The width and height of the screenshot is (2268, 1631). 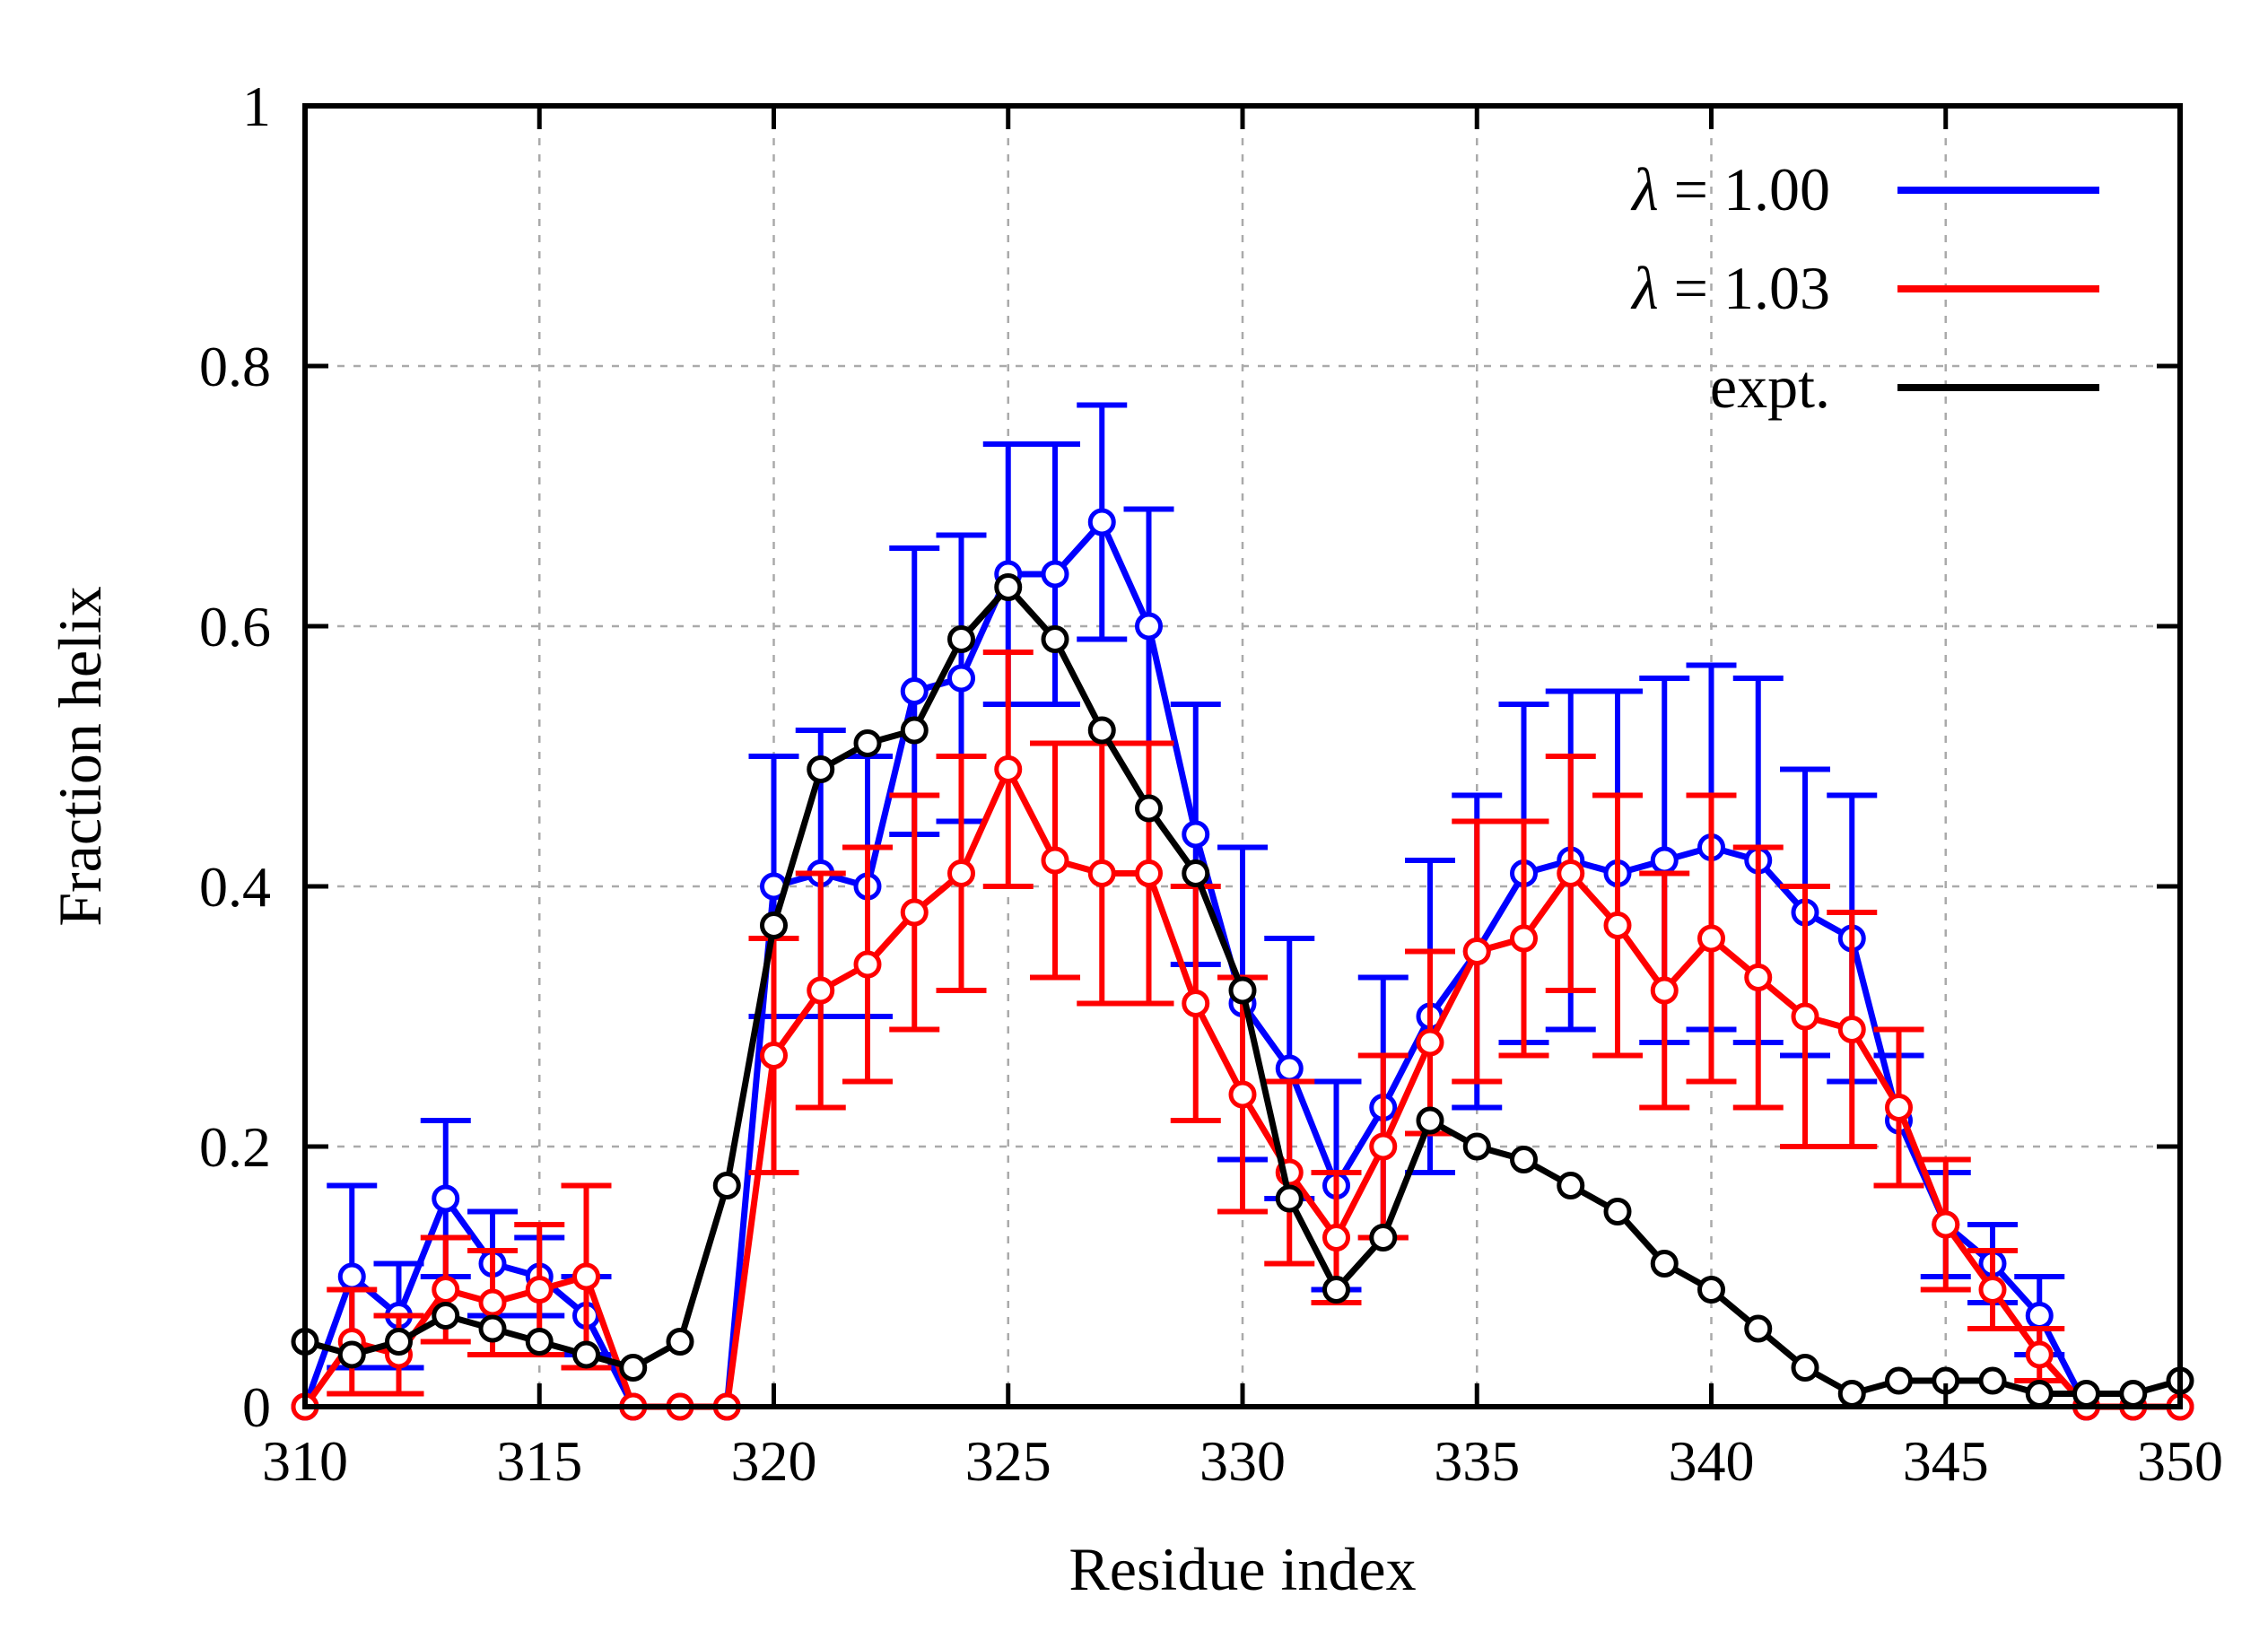 I want to click on x-tick-label: 335, so click(x=1477, y=1461).